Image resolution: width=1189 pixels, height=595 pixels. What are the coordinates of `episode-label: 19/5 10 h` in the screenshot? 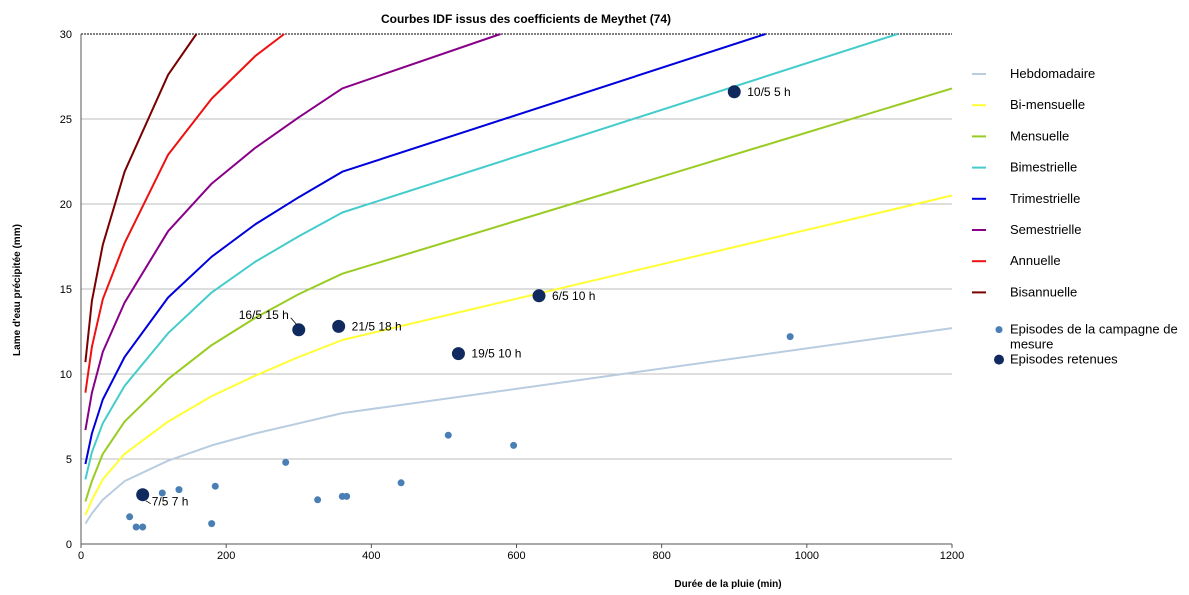 It's located at (496, 354).